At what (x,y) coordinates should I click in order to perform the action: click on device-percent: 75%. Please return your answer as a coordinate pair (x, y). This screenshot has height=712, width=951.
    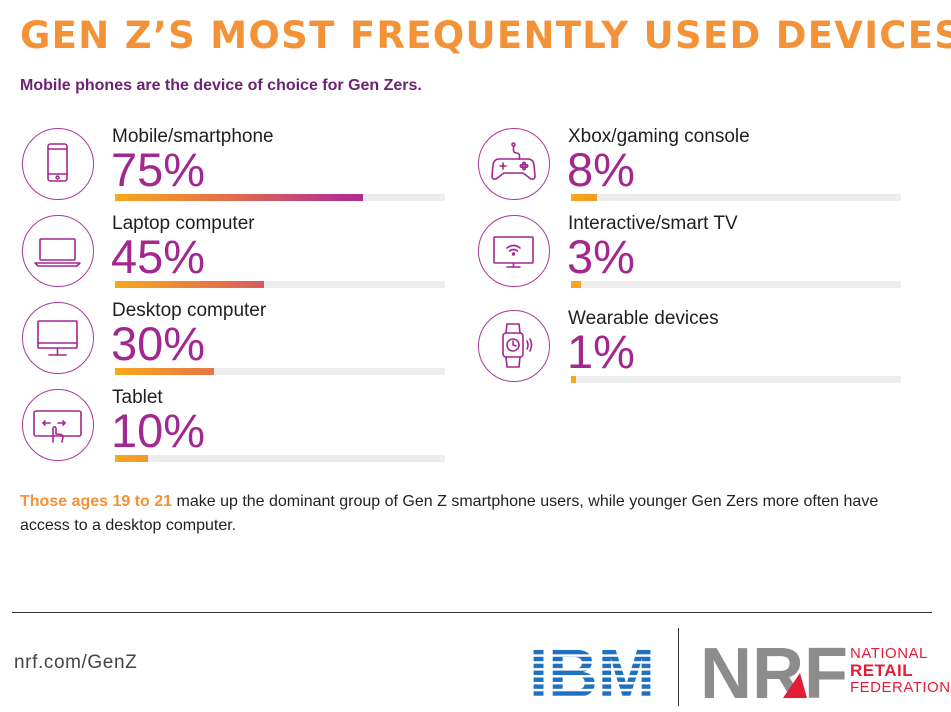
    Looking at the image, I should click on (158, 169).